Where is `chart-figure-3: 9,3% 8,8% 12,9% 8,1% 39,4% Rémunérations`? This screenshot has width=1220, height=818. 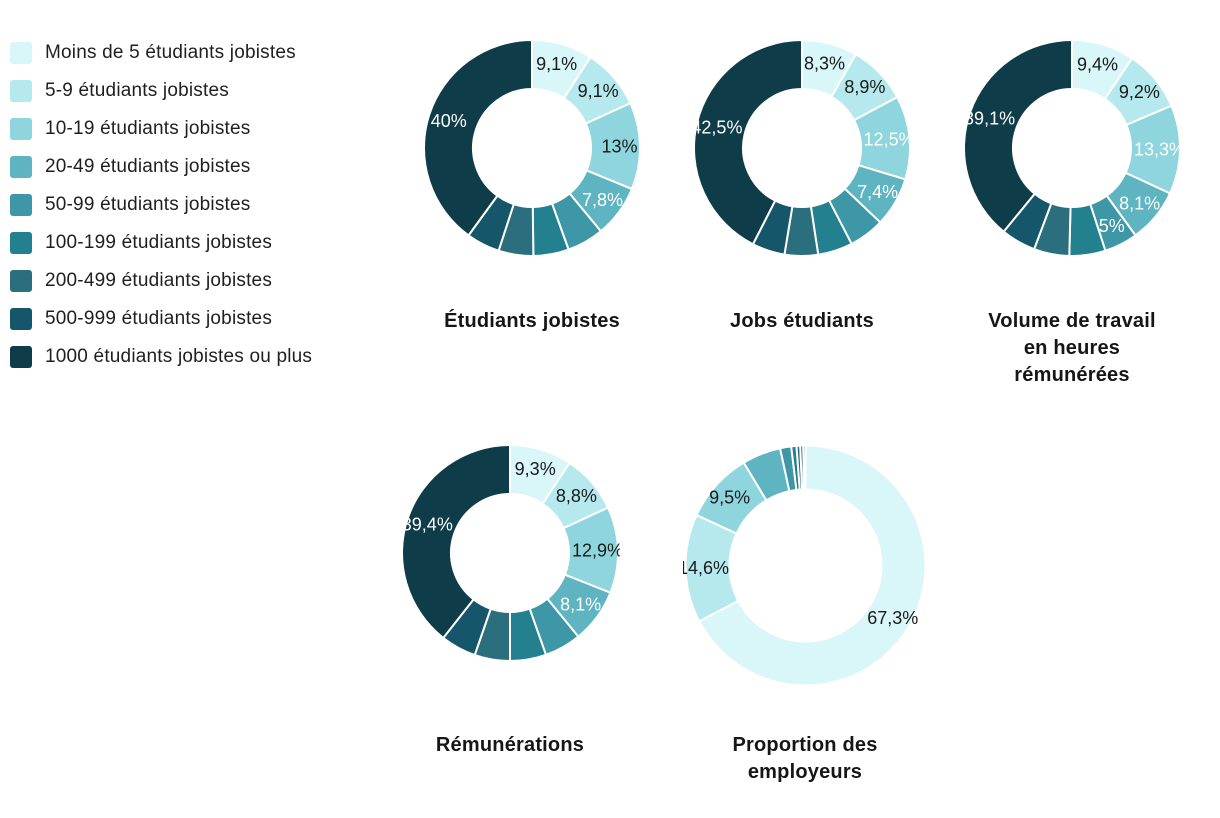
chart-figure-3: 9,3% 8,8% 12,9% 8,1% 39,4% Rémunérations is located at coordinates (510, 614).